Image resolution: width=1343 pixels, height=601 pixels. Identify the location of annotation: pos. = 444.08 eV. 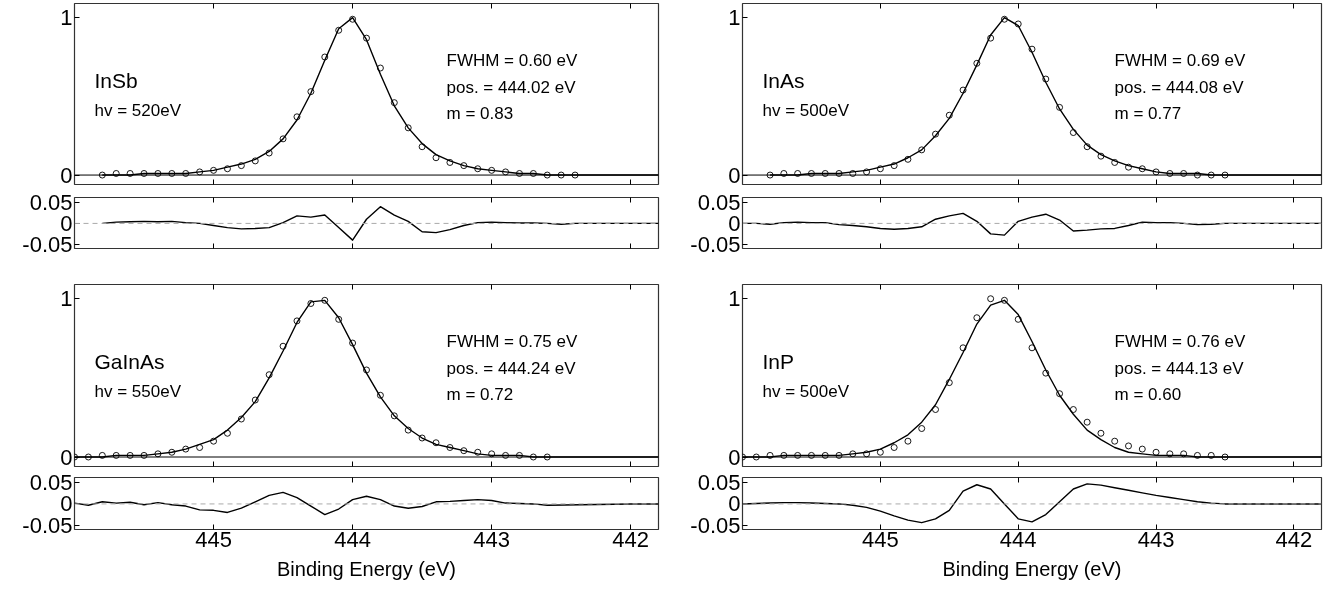
(1179, 87).